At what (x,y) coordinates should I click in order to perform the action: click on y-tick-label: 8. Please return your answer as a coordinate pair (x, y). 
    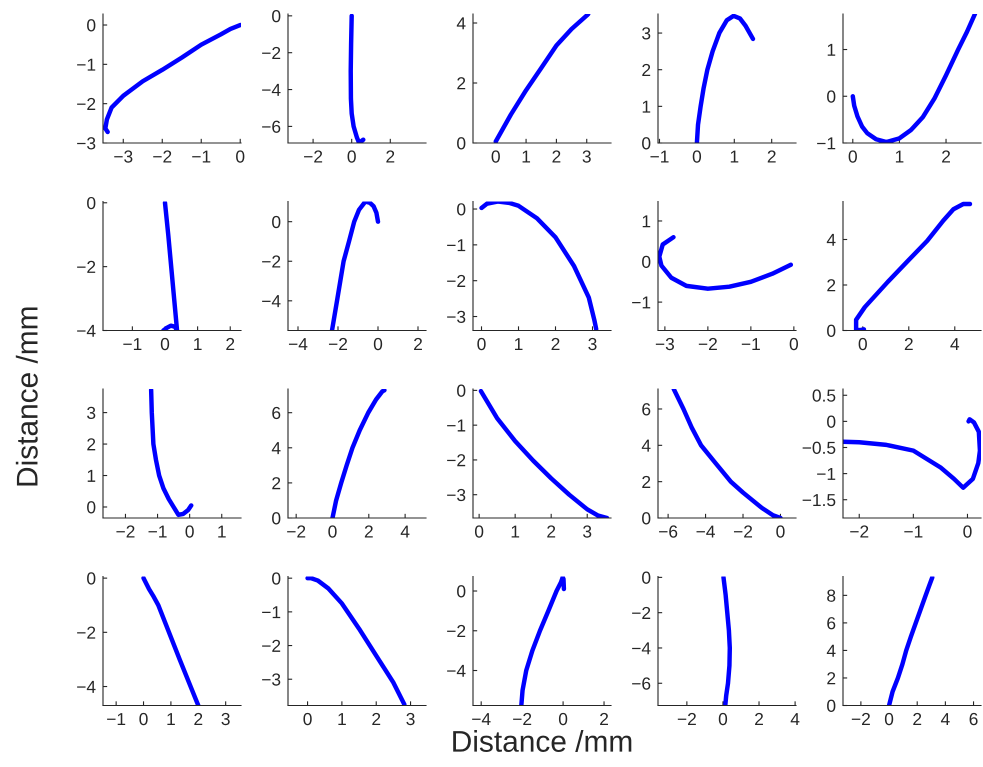
    Looking at the image, I should click on (831, 596).